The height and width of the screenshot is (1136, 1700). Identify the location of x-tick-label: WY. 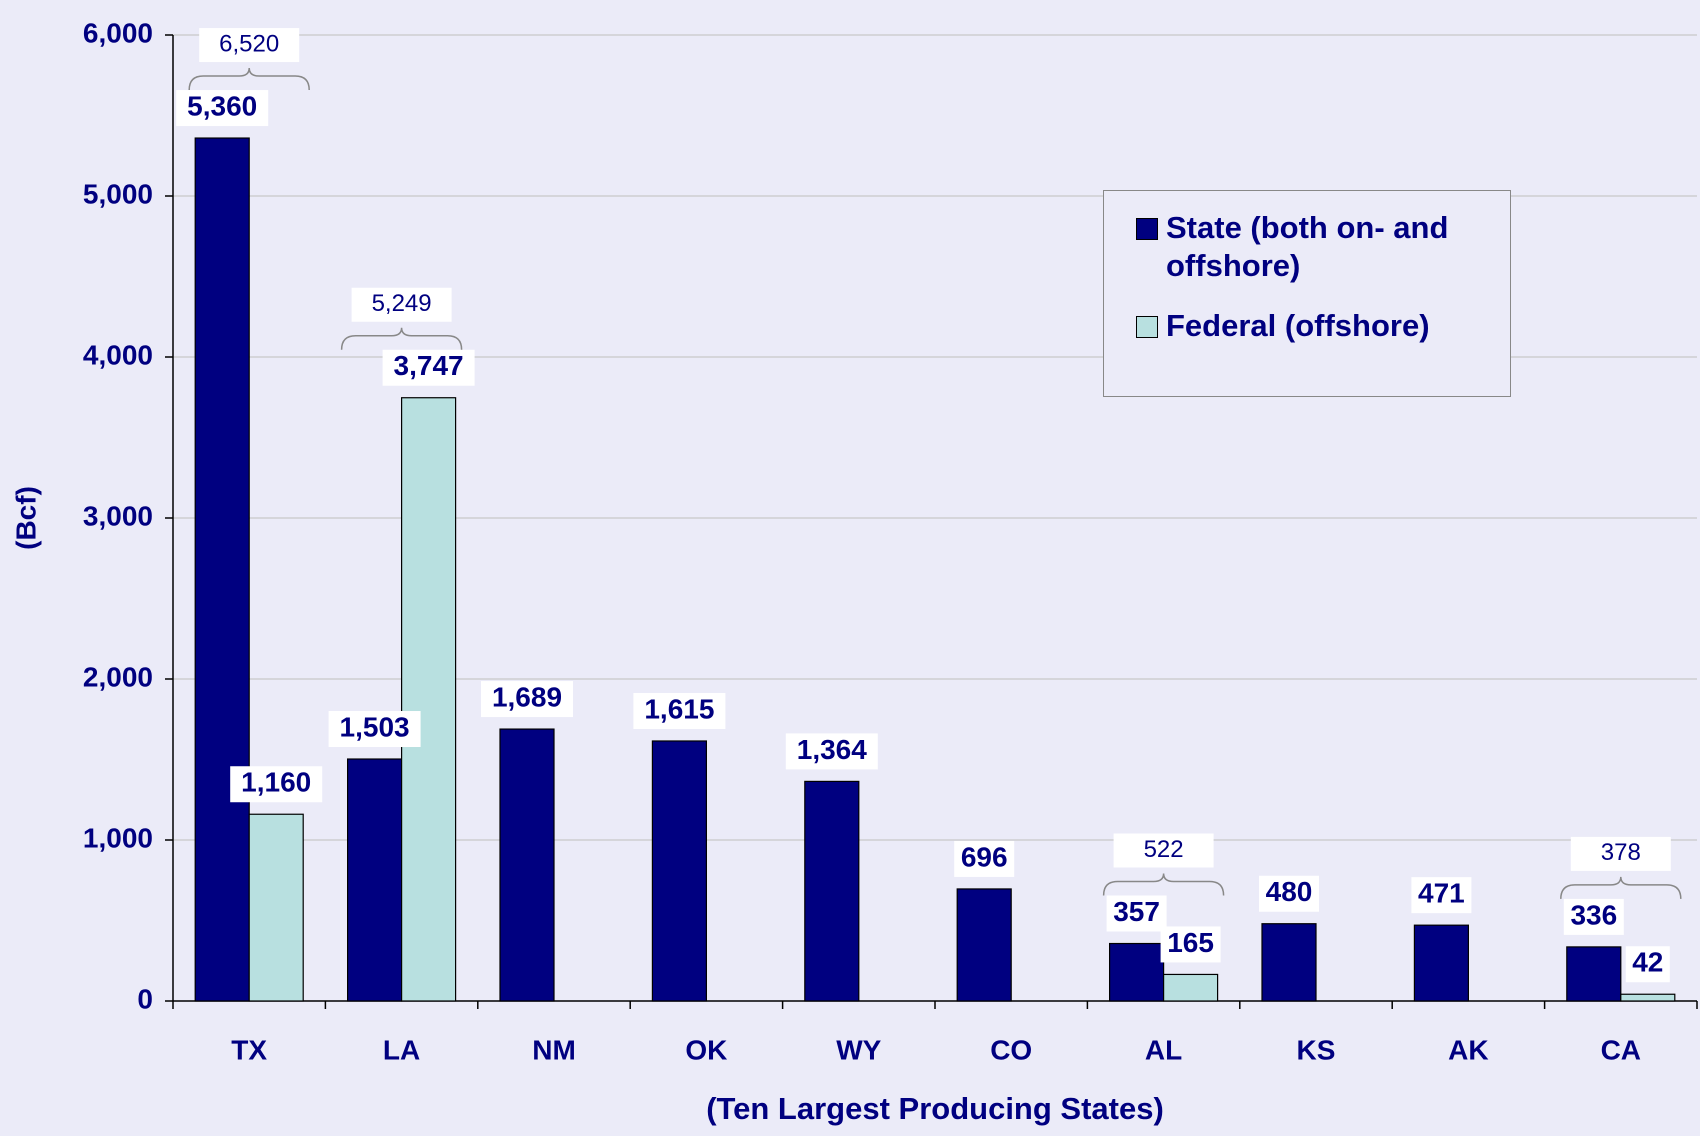
(858, 1049).